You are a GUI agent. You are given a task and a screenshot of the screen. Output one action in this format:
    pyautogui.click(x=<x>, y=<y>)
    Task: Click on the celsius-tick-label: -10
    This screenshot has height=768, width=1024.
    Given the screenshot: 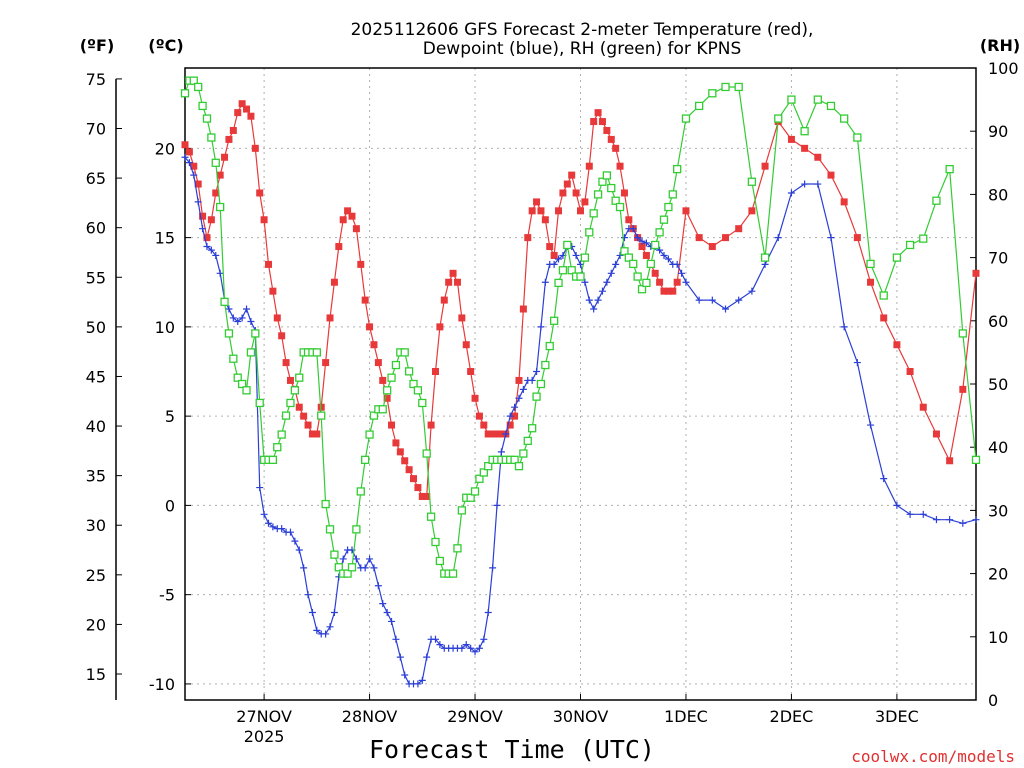 What is the action you would take?
    pyautogui.click(x=162, y=684)
    